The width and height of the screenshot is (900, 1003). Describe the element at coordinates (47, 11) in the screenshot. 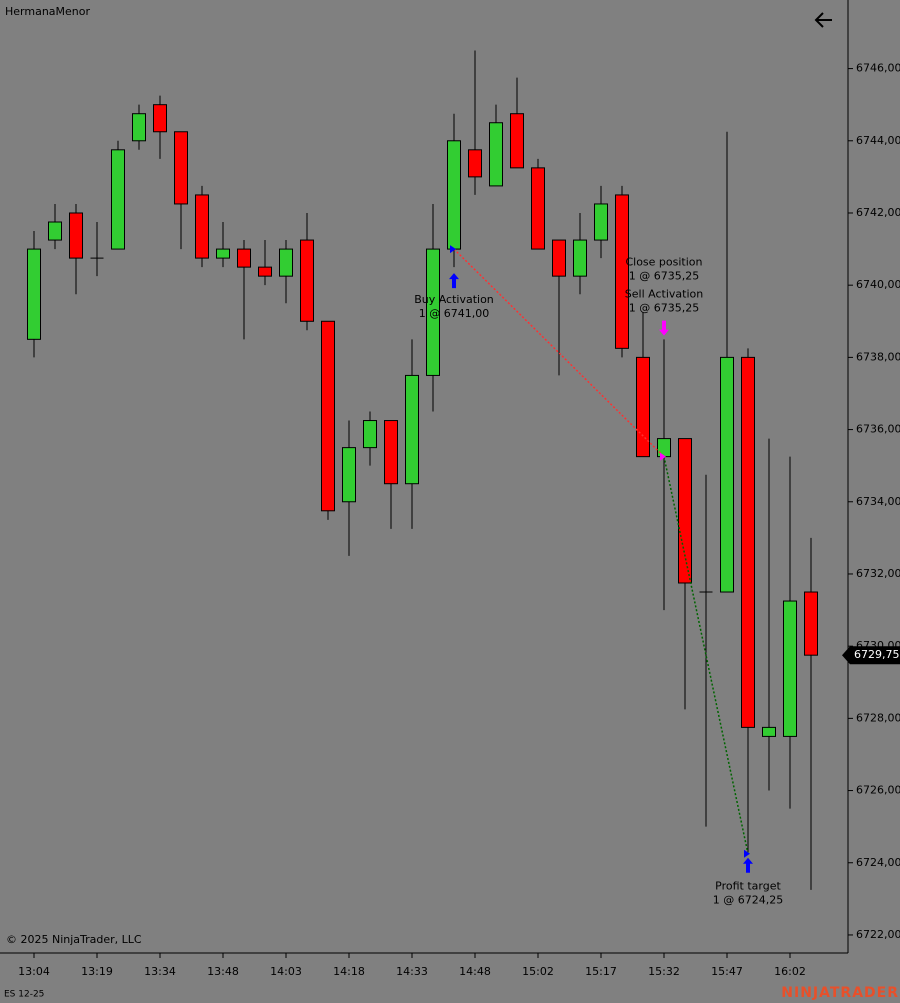

I see `instrument-title: HermanaMenor` at that location.